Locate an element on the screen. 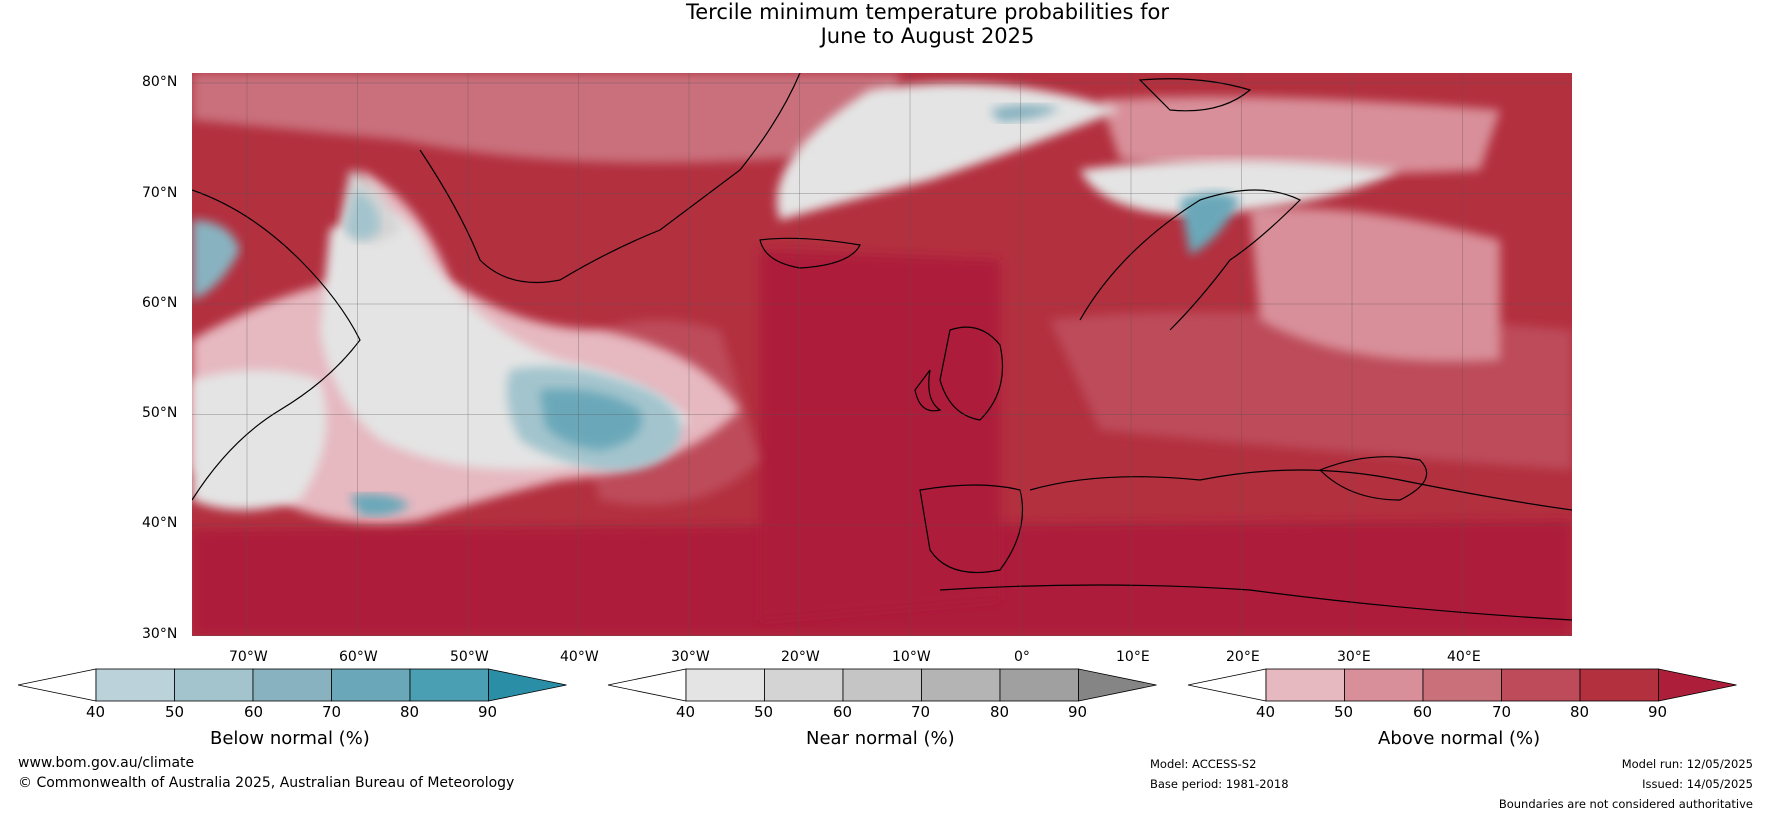  footer-base-period: Base period: 1981-2018 is located at coordinates (1219, 784).